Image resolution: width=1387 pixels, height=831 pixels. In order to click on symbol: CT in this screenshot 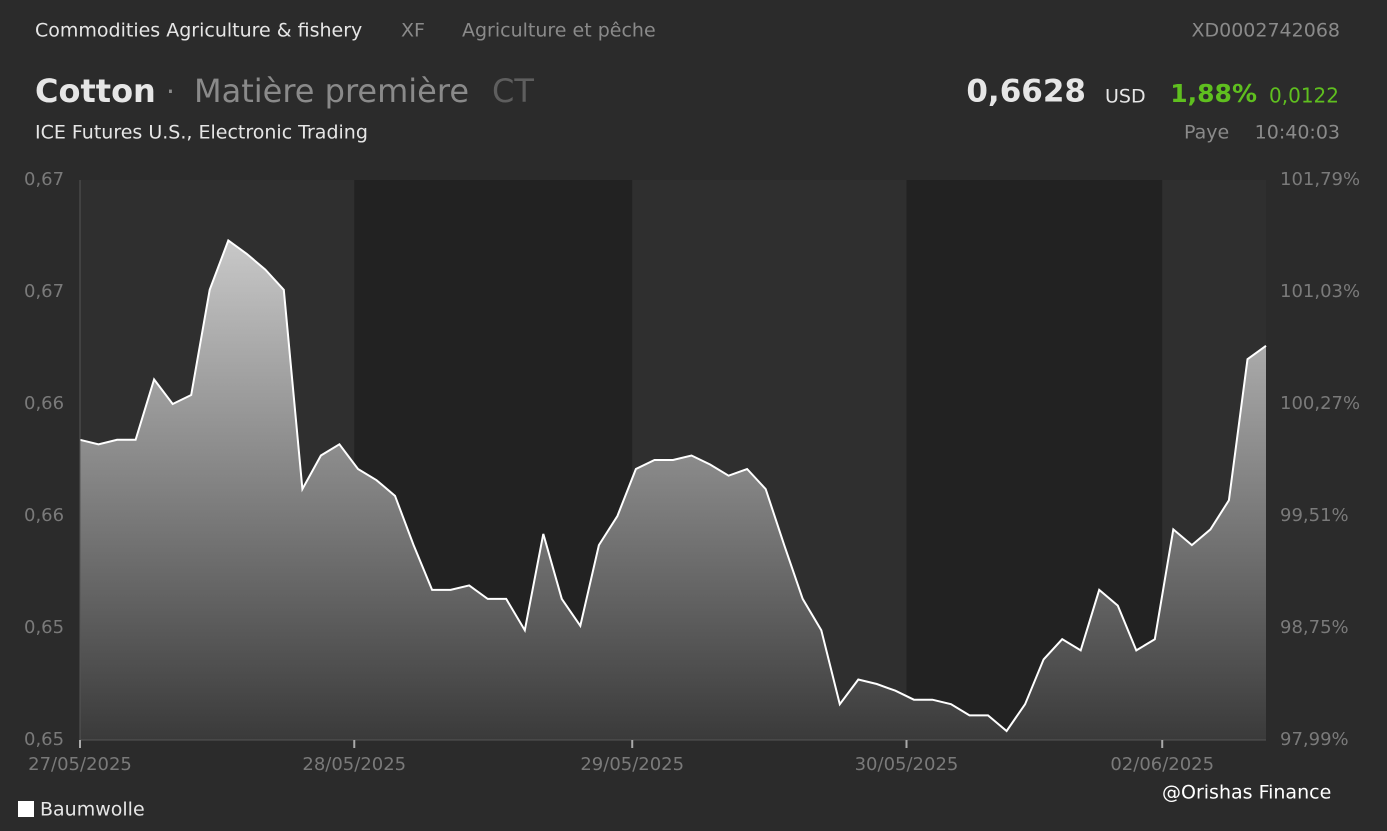, I will do `click(513, 91)`.